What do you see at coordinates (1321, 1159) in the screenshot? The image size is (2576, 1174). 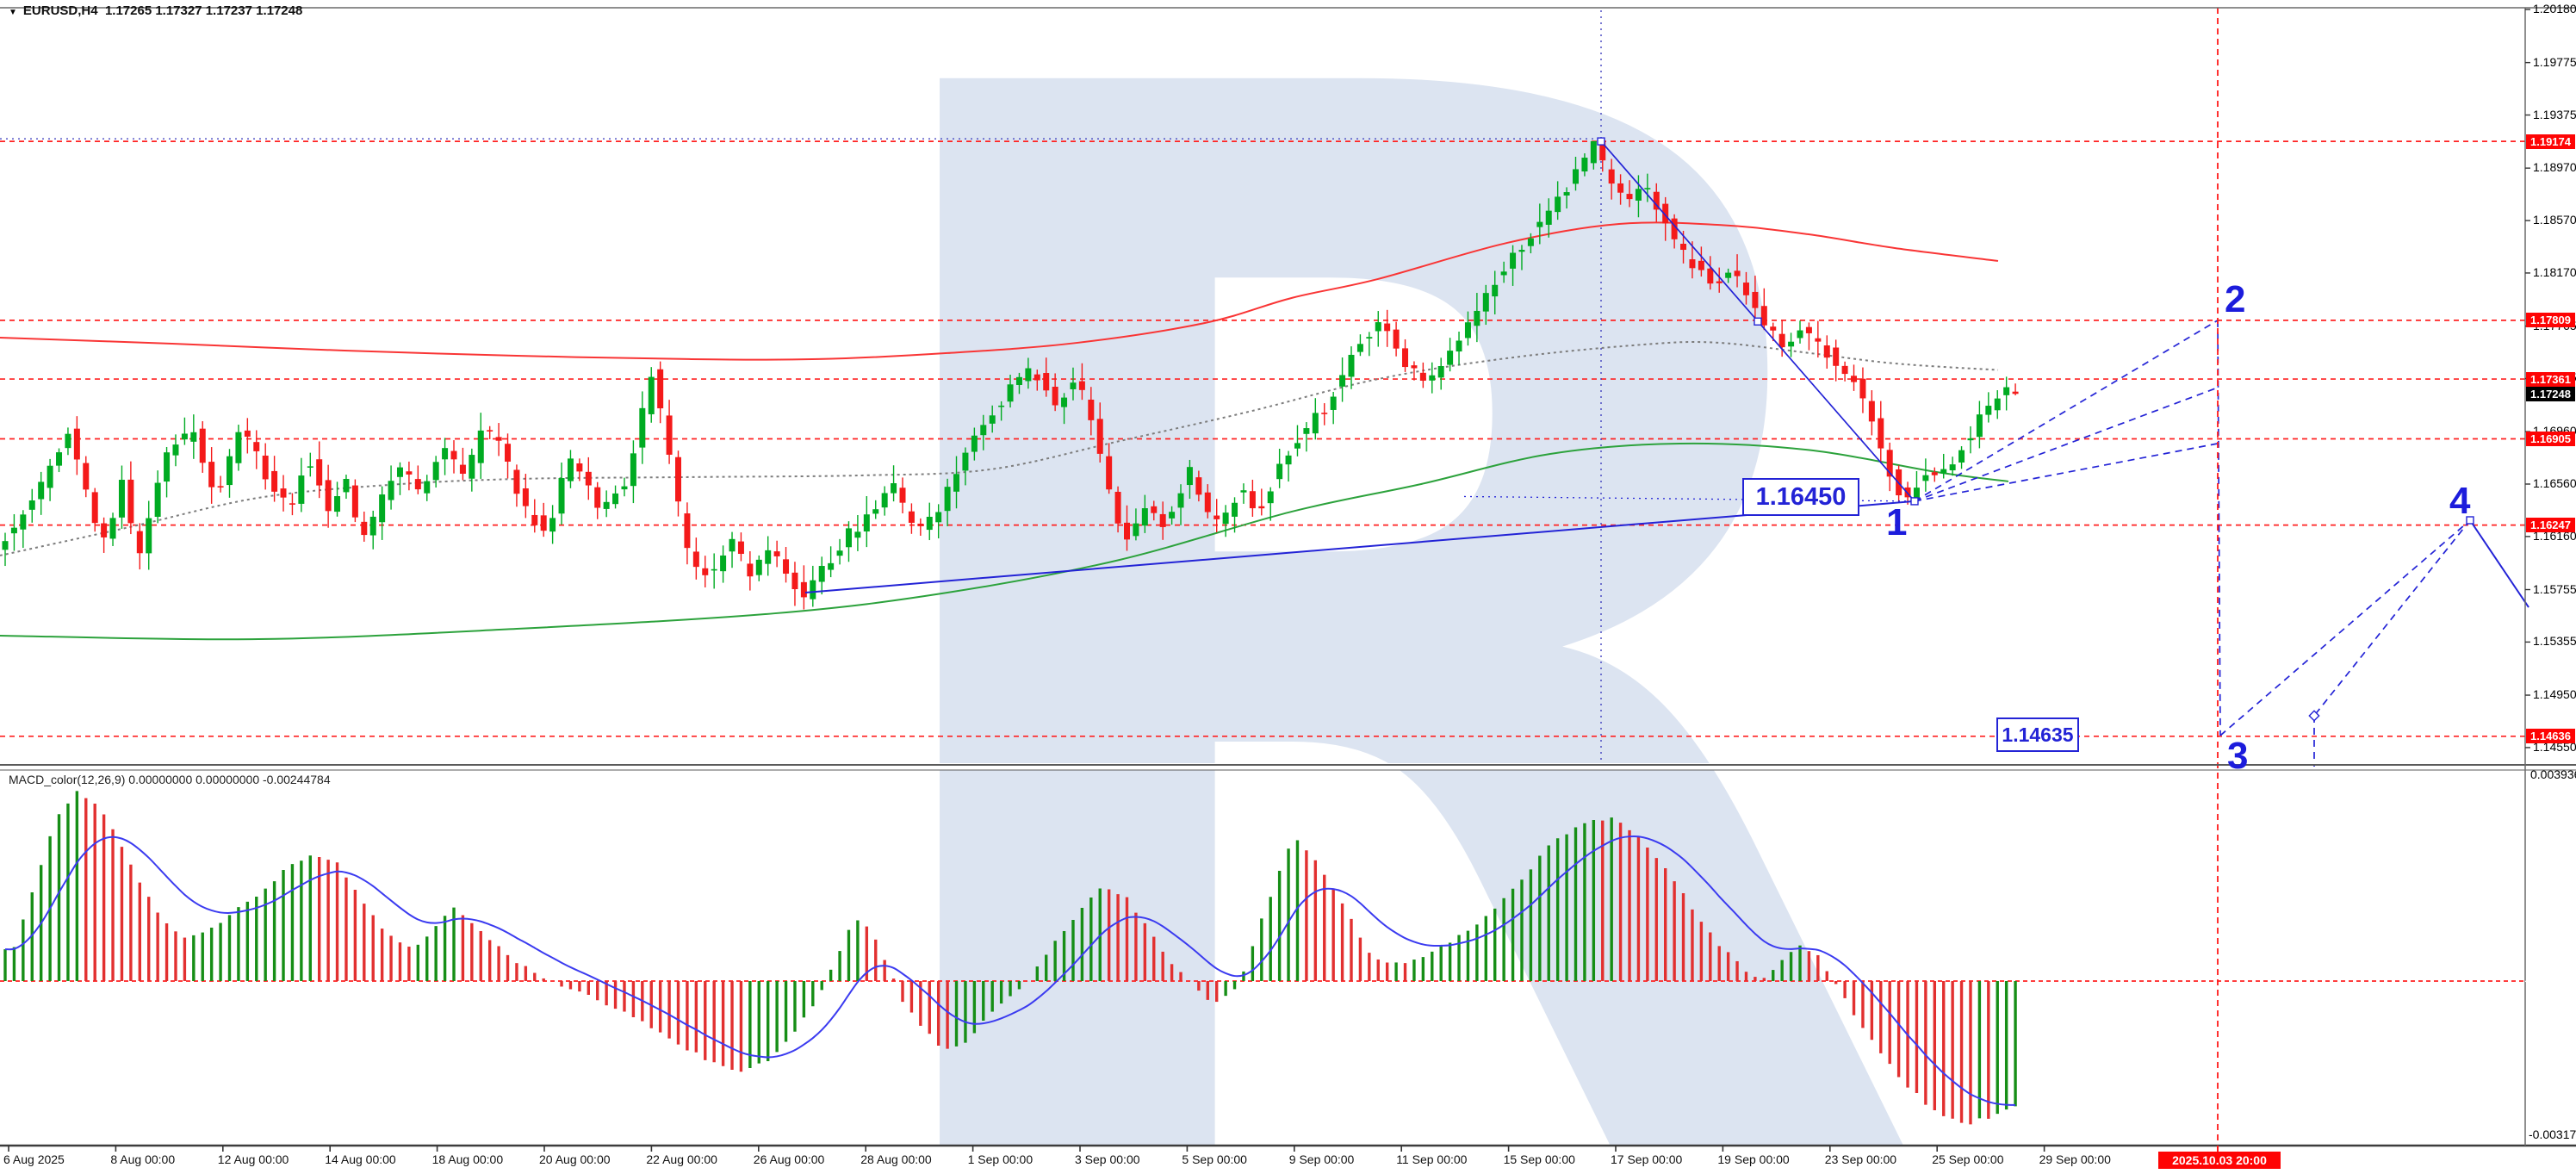 I see `x-axis-label-9-Sep-00-00: 9 Sep 00:00` at bounding box center [1321, 1159].